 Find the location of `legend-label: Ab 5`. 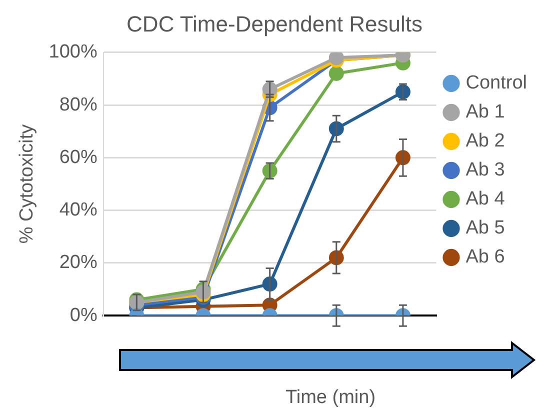

legend-label: Ab 5 is located at coordinates (485, 228).